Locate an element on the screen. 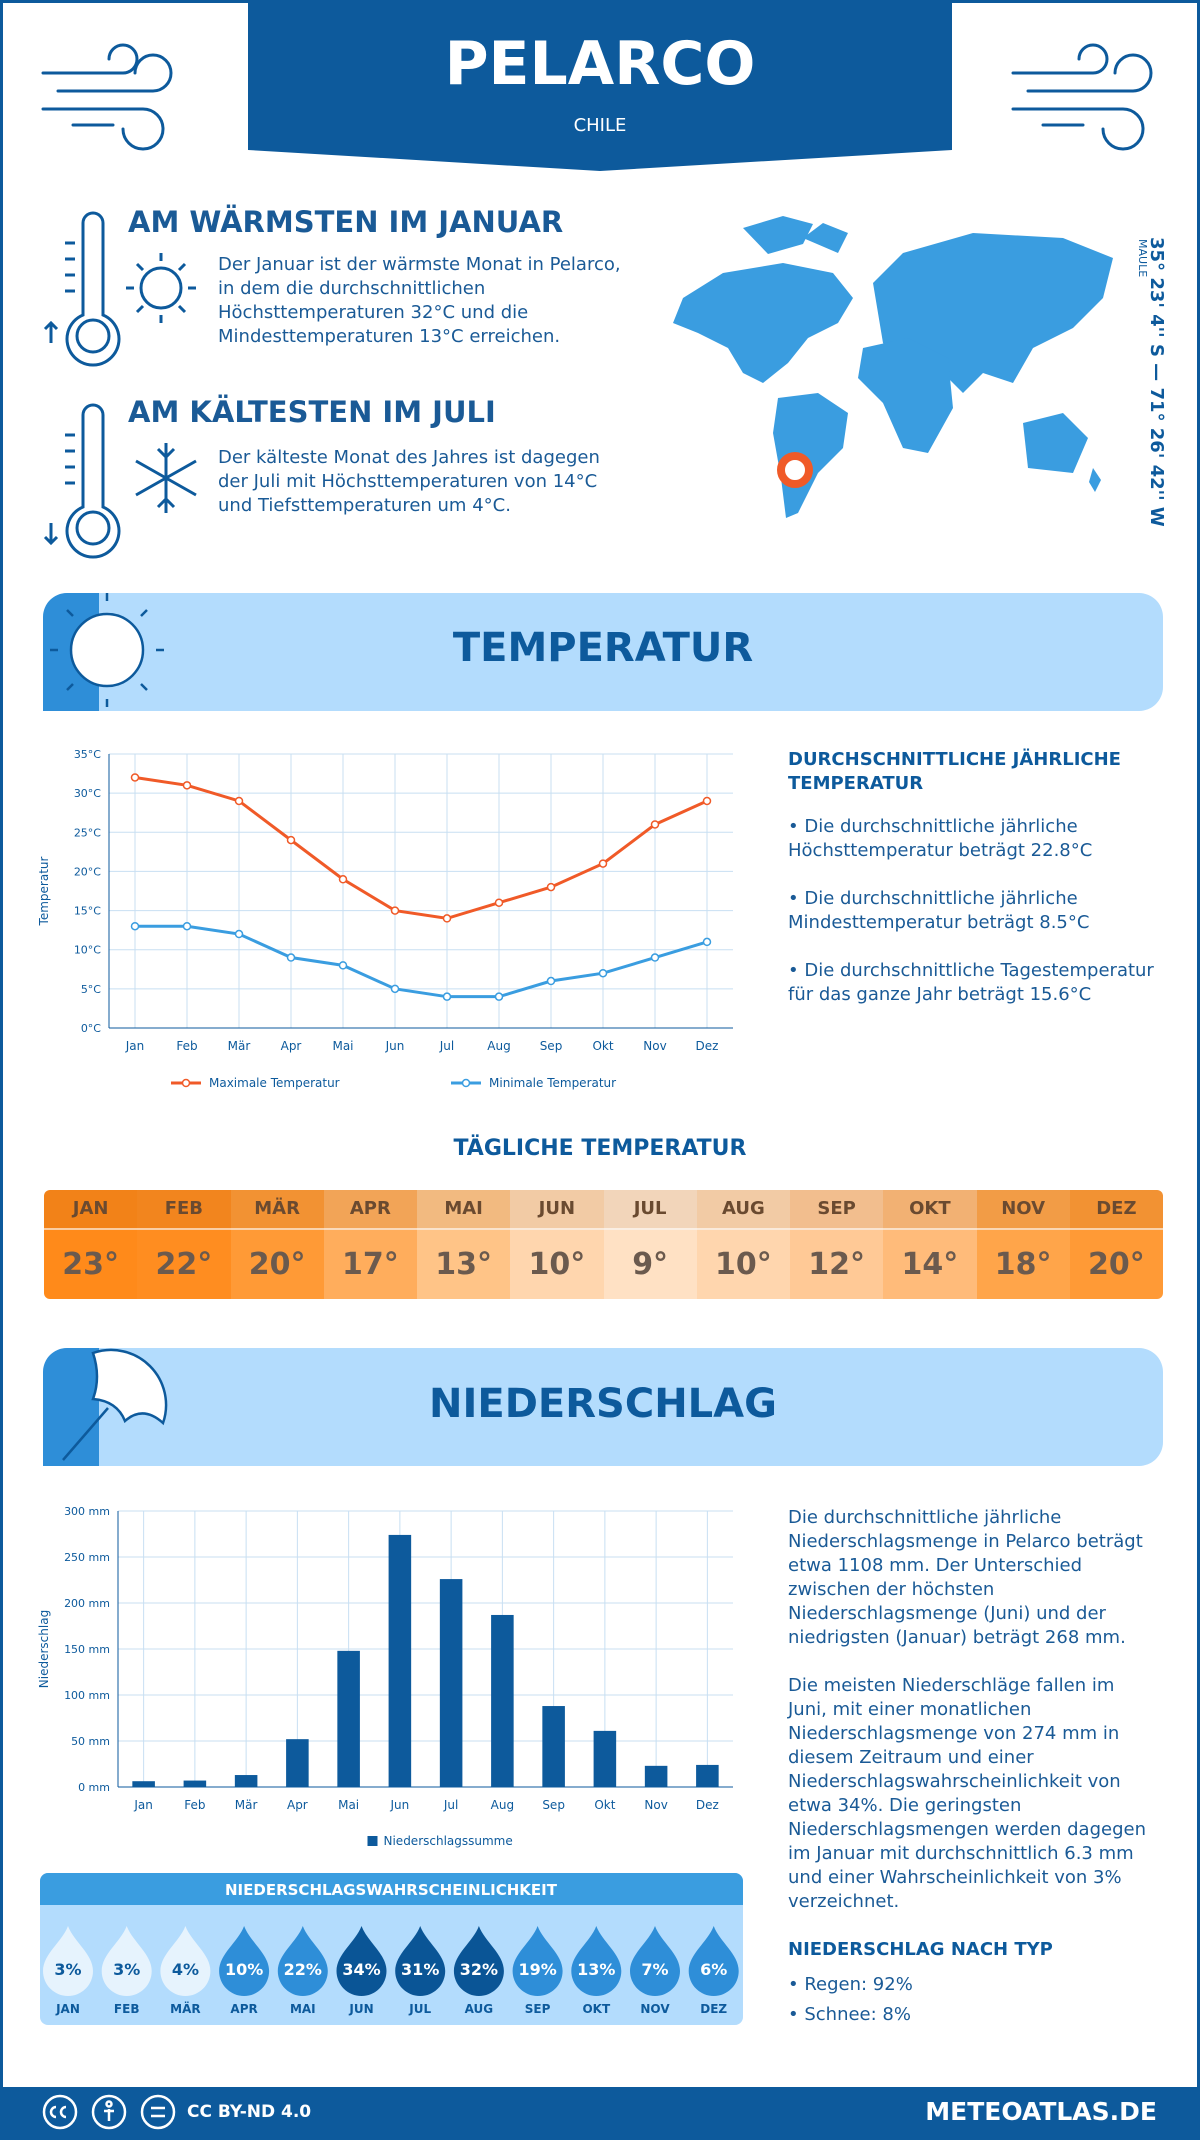  daily-cell: APR 17° is located at coordinates (370, 1244).